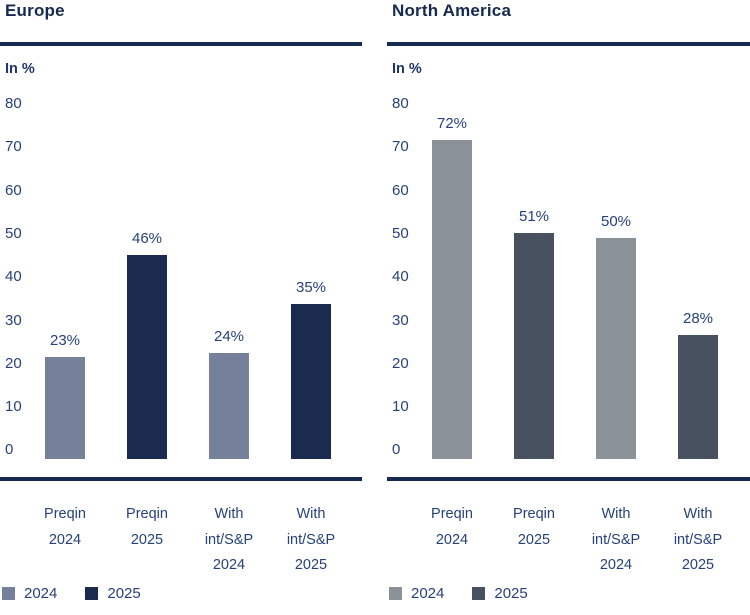 This screenshot has height=615, width=750. Describe the element at coordinates (698, 318) in the screenshot. I see `bar-value-label: 28%` at that location.